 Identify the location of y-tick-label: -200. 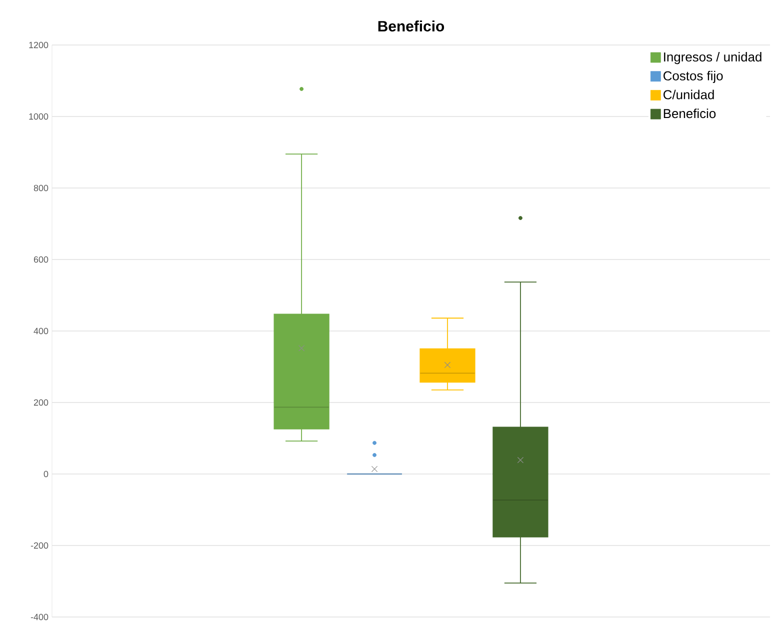
(39, 545).